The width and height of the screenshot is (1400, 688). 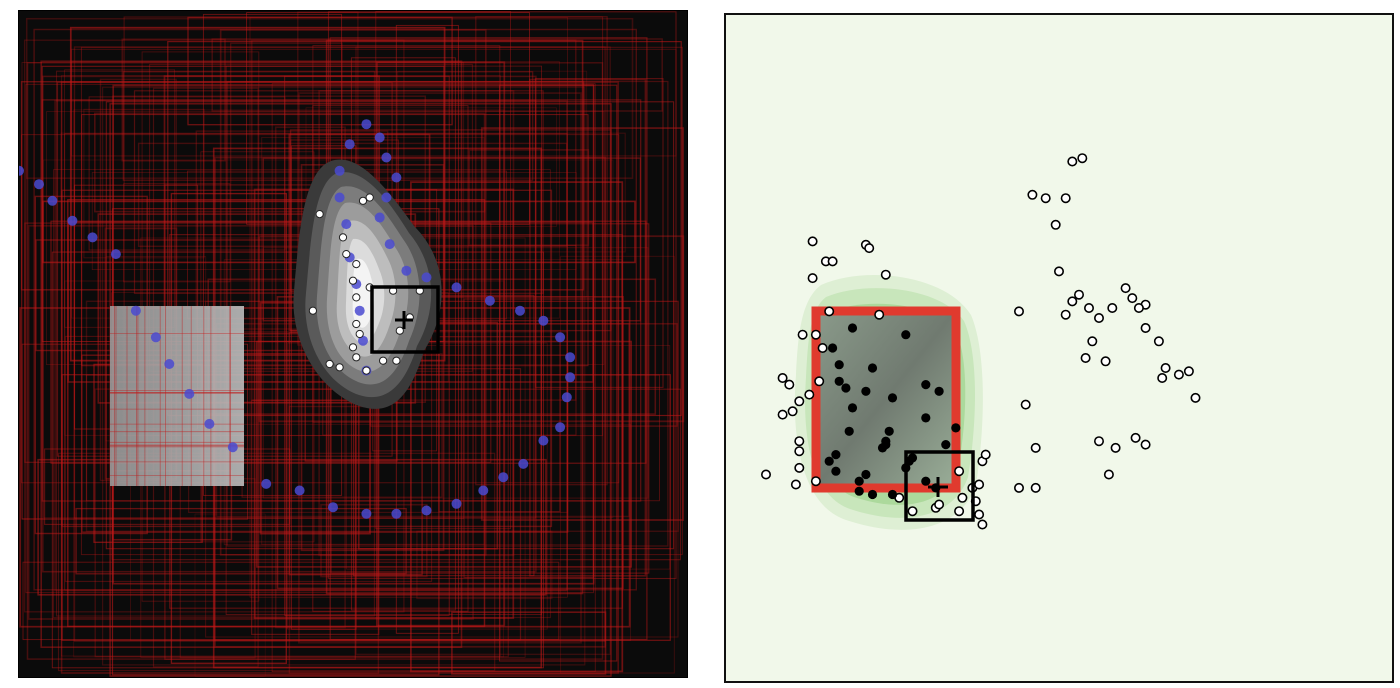 What do you see at coordinates (886, 399) in the screenshot?
I see `region-rectangle` at bounding box center [886, 399].